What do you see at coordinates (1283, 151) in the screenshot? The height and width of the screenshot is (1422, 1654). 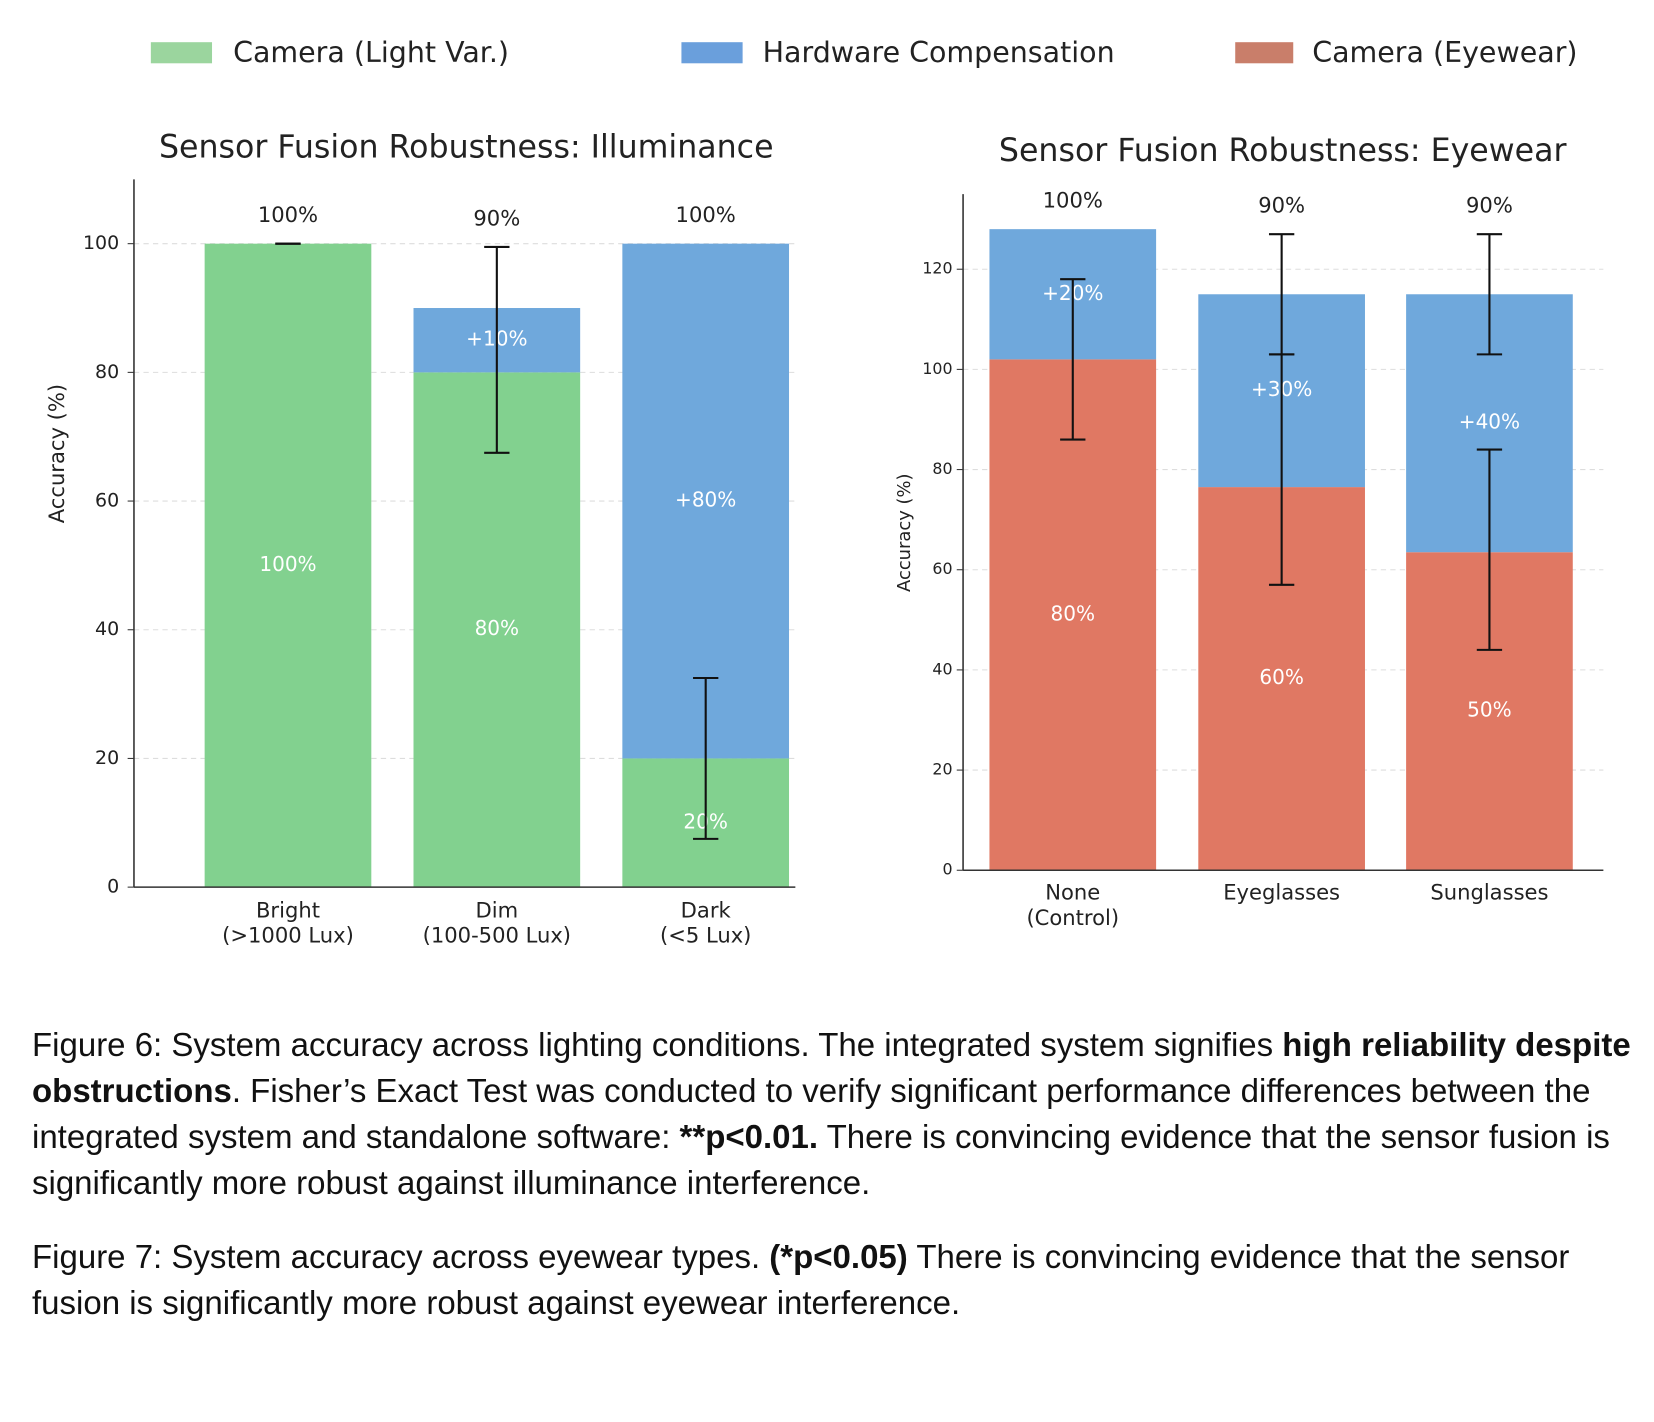 I see `chart-title: Sensor Fusion Robustness: Eyewear` at bounding box center [1283, 151].